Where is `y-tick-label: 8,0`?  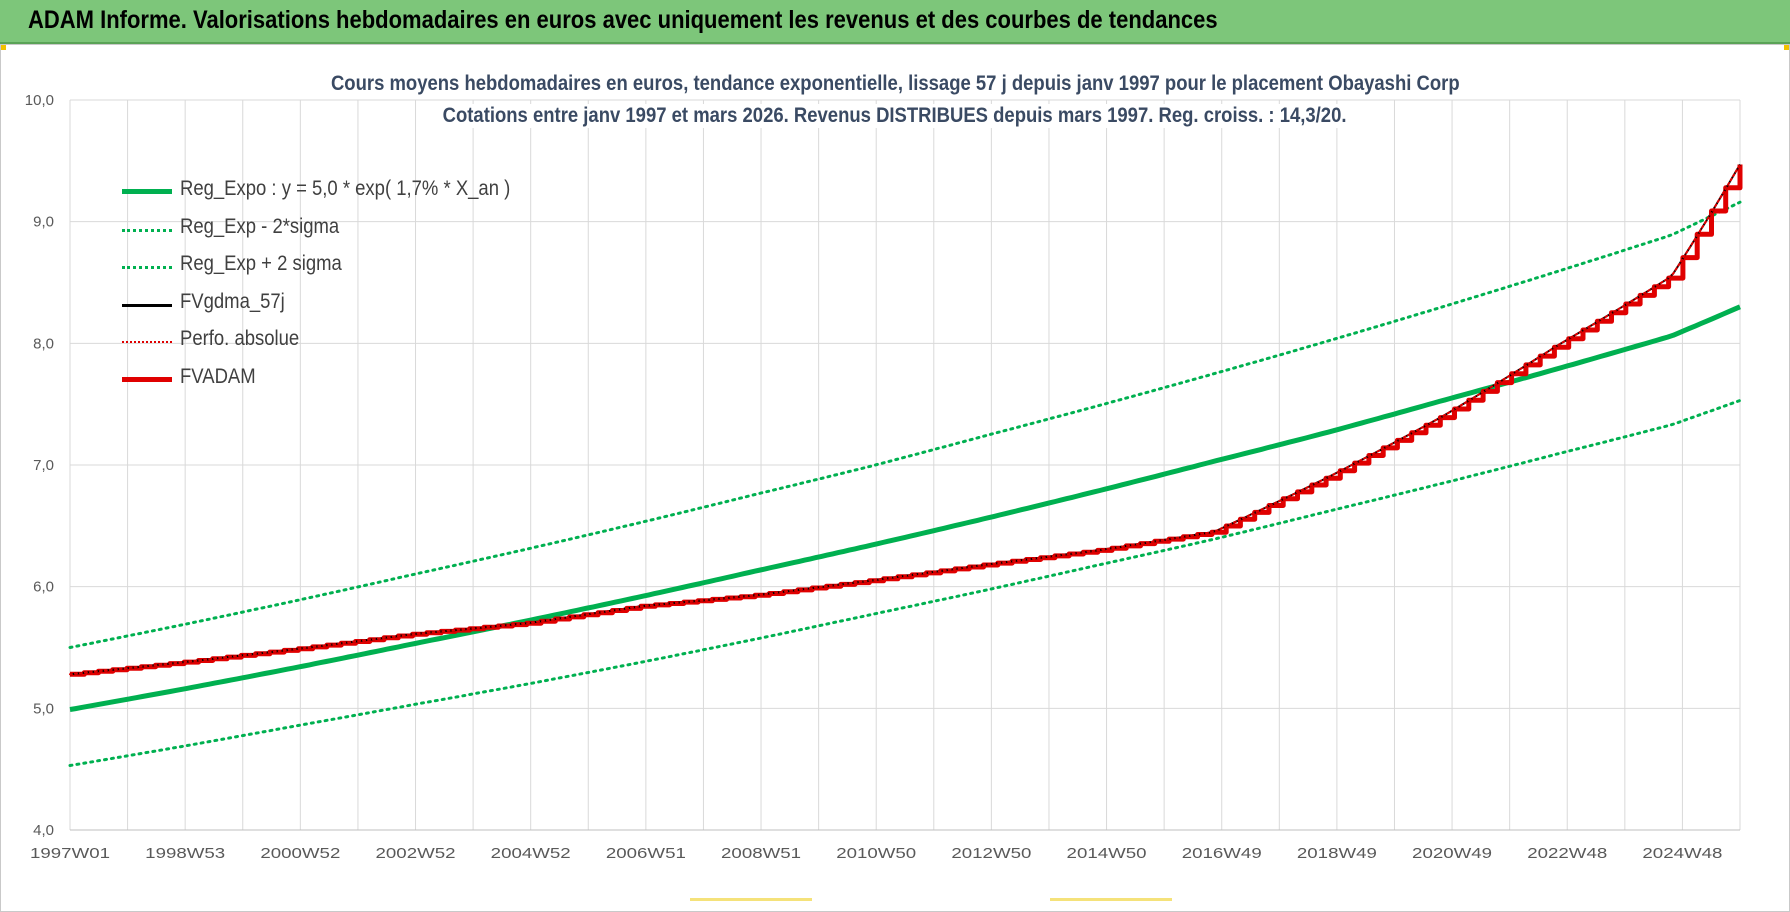 y-tick-label: 8,0 is located at coordinates (43, 343).